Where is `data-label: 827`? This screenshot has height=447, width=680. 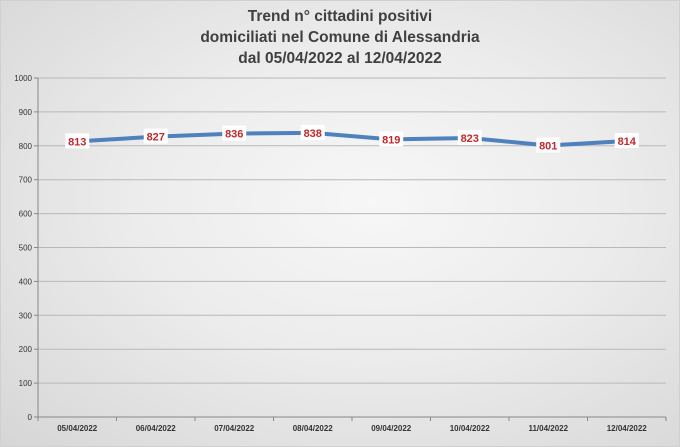 data-label: 827 is located at coordinates (156, 138).